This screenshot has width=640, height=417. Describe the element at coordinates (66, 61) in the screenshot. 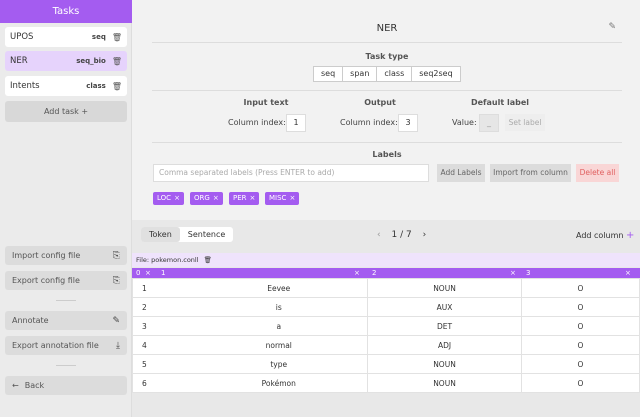

I see `task-item-ner: NER seq_bio 🗑` at that location.